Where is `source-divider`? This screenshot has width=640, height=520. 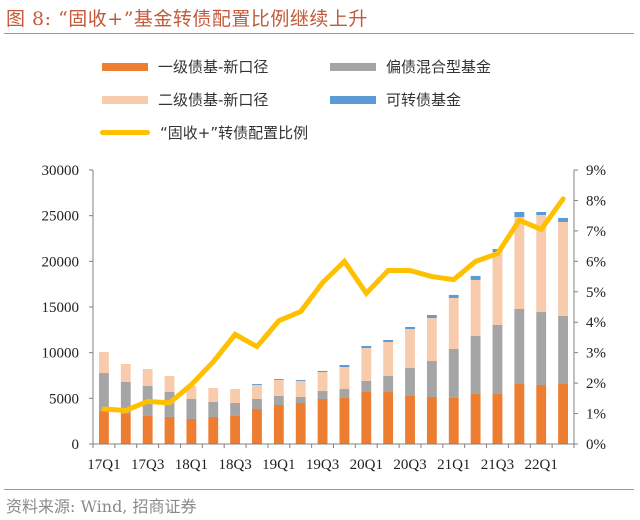 source-divider is located at coordinates (319, 489).